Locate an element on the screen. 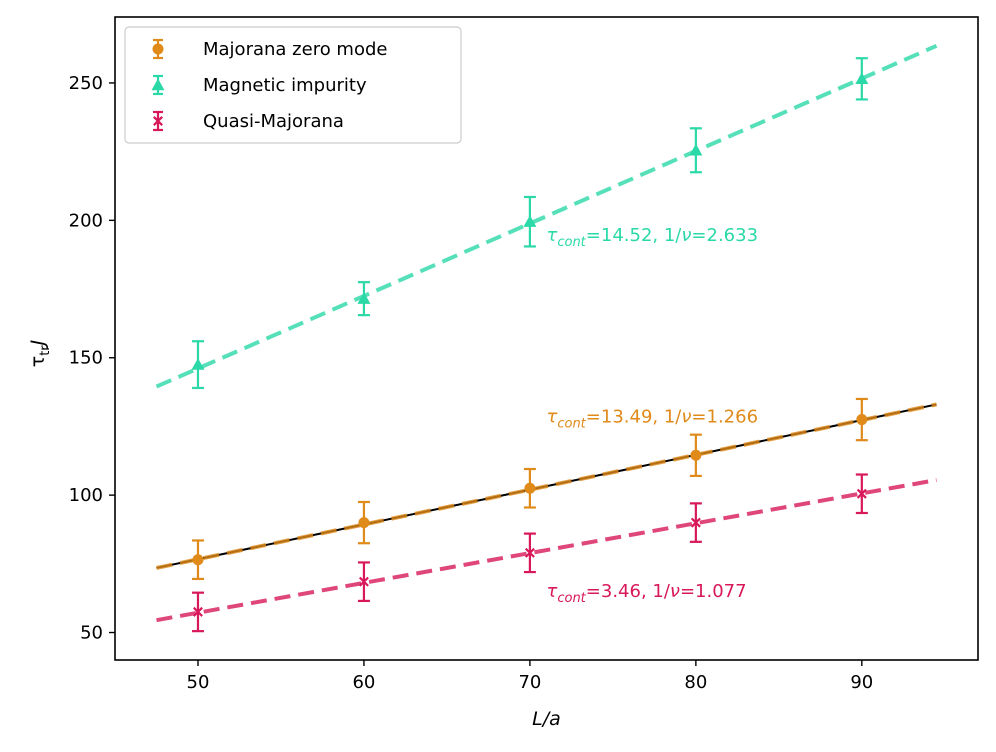 The width and height of the screenshot is (996, 752). y-tick-label: 100 is located at coordinates (86, 495).